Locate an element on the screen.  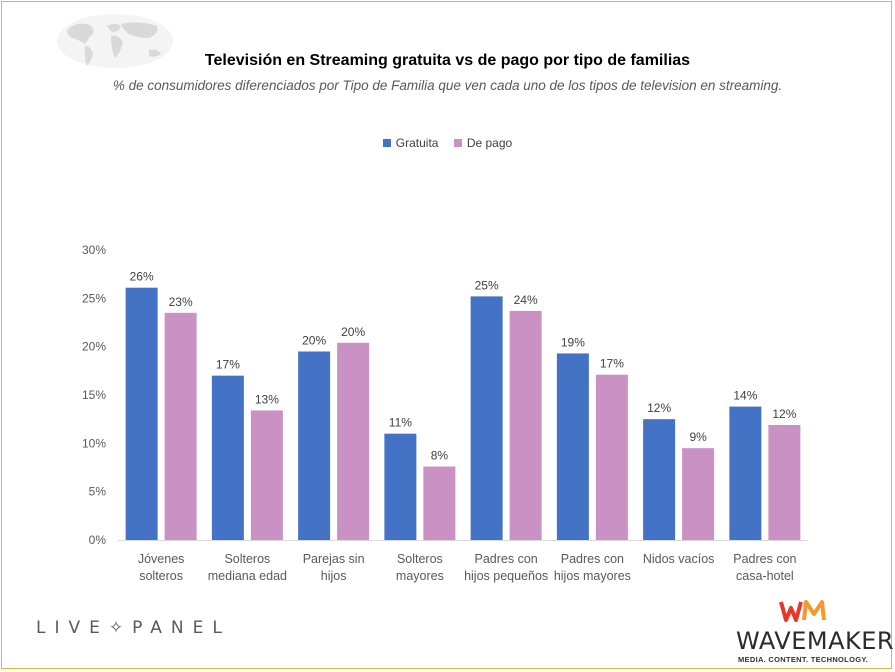
livepanel-logo: LIVE✧PANEL is located at coordinates (133, 628).